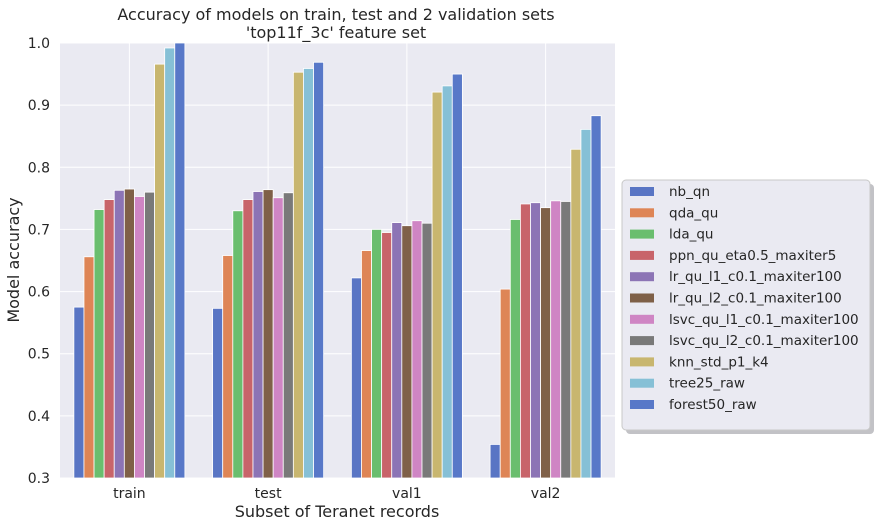  I want to click on bar-val1-qda_qu, so click(366, 364).